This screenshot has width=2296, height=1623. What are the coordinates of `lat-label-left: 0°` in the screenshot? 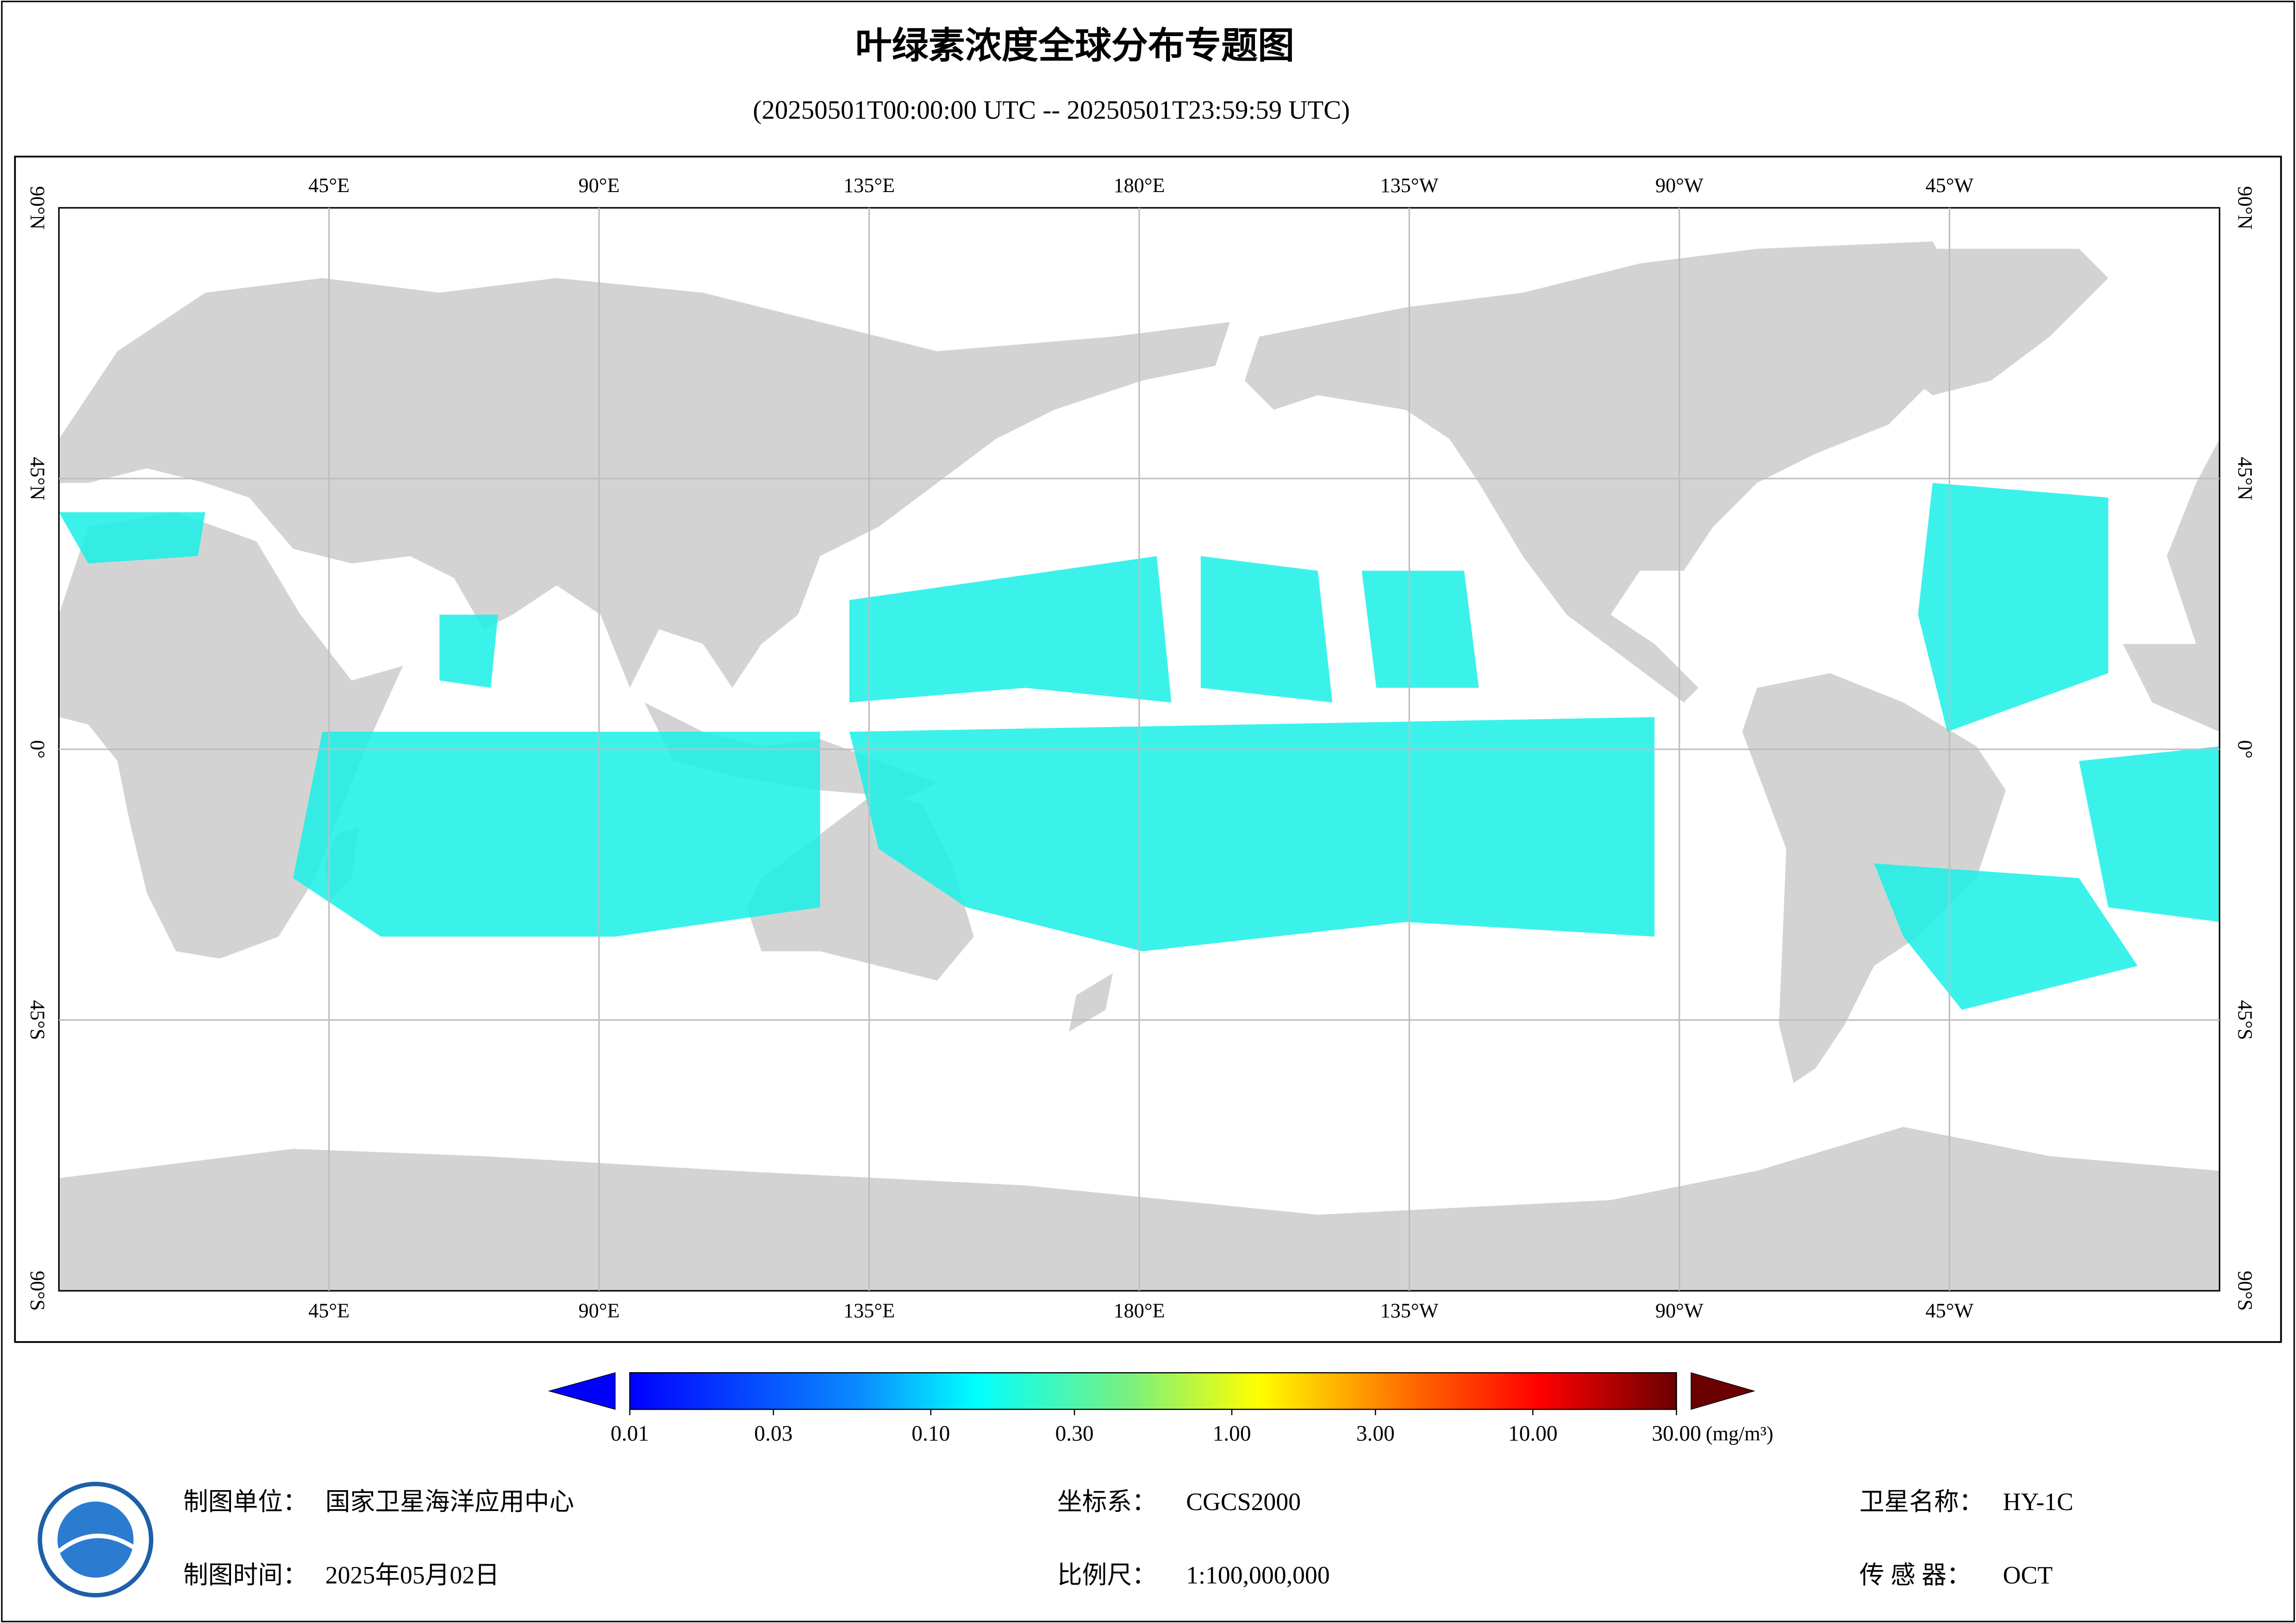 It's located at (37, 749).